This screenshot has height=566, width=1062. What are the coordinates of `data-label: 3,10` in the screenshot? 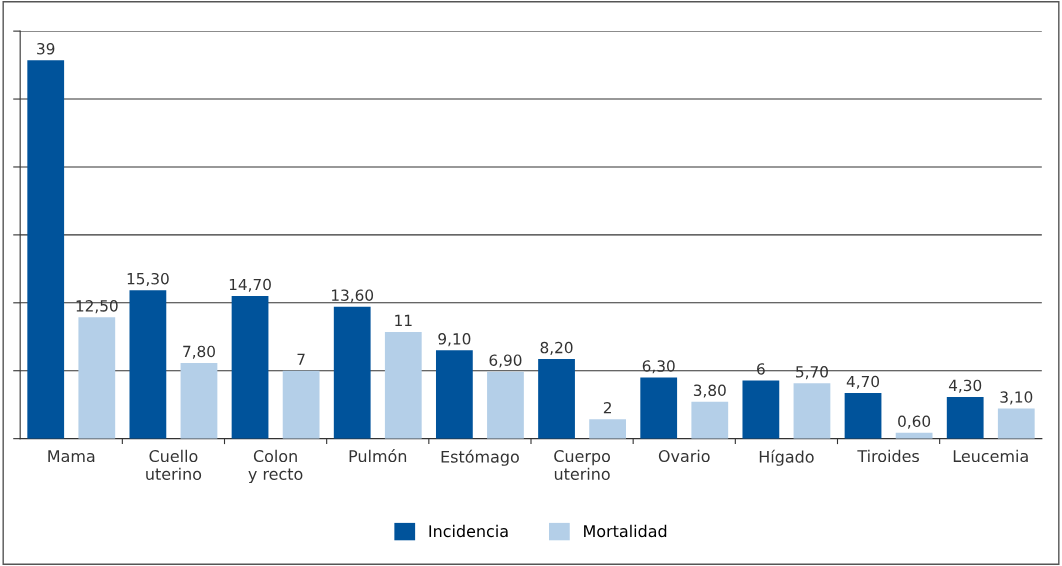 It's located at (1016, 398).